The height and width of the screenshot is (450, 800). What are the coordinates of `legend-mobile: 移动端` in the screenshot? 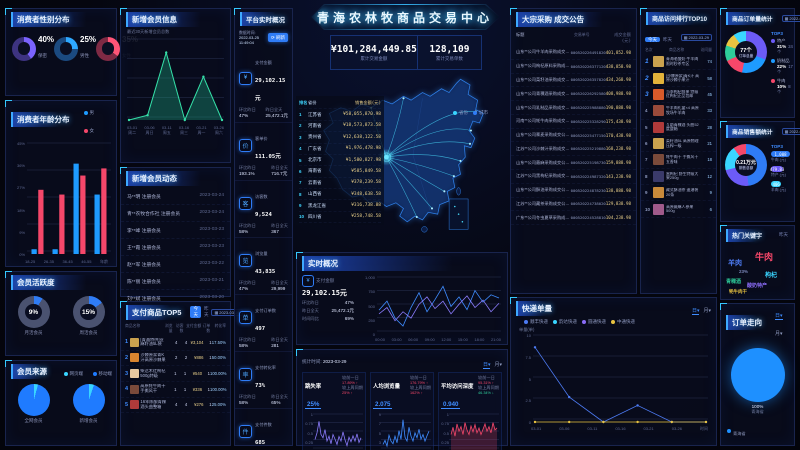 It's located at (102, 373).